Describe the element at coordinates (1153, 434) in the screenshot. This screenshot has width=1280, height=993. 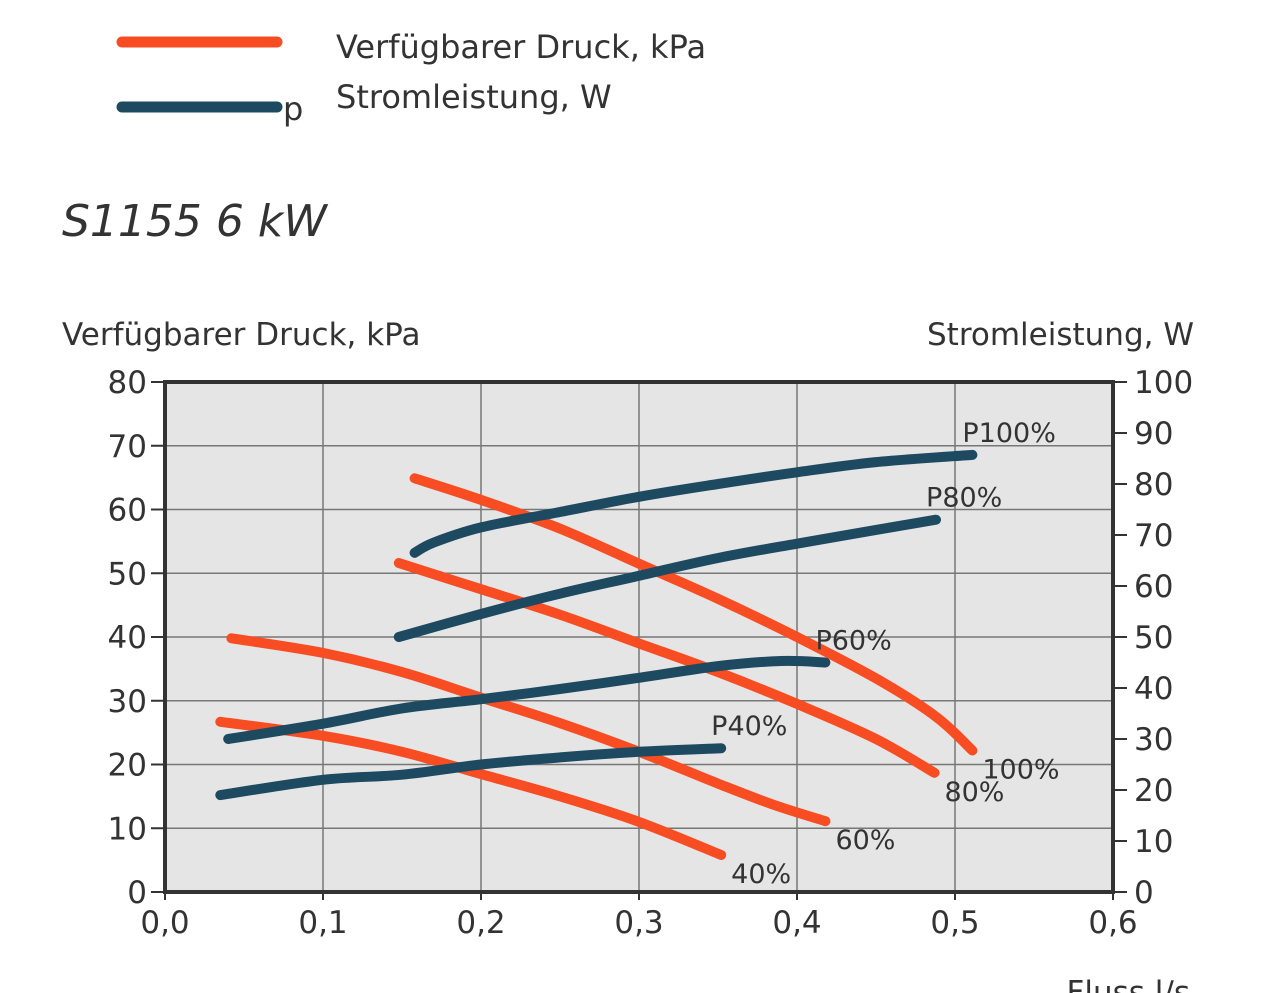
I see `y-right-tick-label: 90` at that location.